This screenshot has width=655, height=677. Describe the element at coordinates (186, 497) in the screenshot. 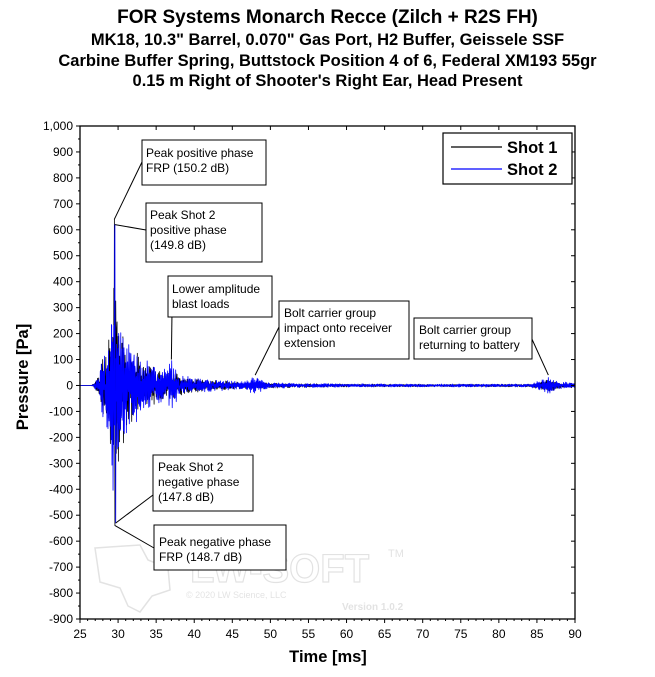

I see `annotation-text: (147.8 dB)` at that location.